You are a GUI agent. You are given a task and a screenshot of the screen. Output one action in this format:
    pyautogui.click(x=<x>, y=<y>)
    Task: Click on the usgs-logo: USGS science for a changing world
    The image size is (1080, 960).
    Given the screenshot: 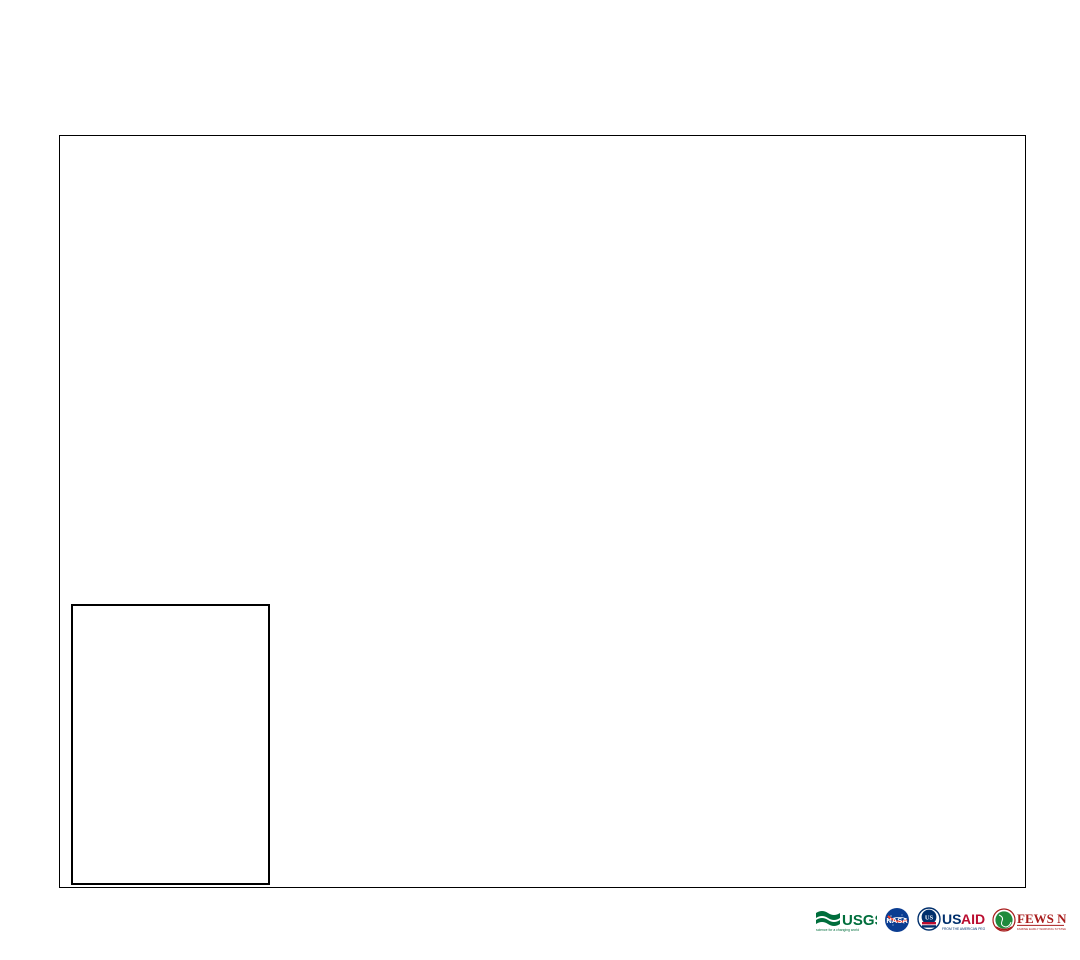 What is the action you would take?
    pyautogui.click(x=846, y=920)
    